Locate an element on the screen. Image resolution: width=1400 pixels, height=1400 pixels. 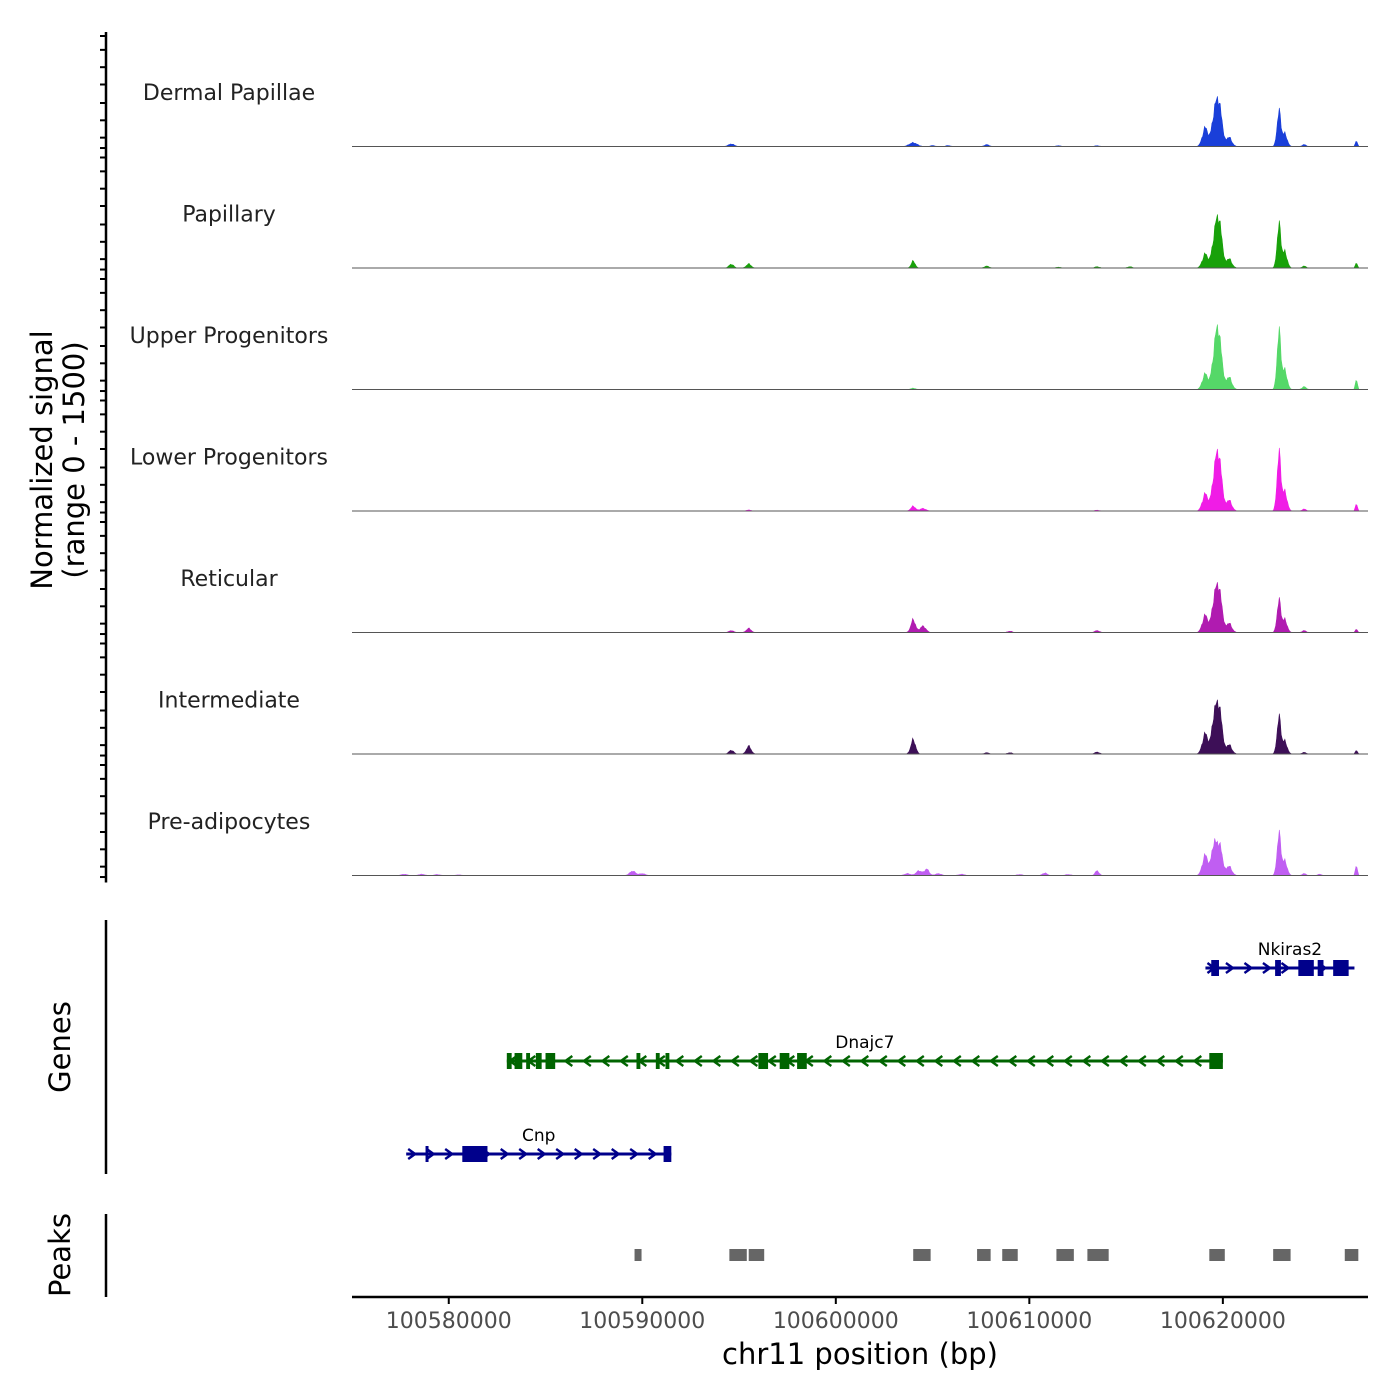
signal-area-upper-progenitors is located at coordinates (860, 357).